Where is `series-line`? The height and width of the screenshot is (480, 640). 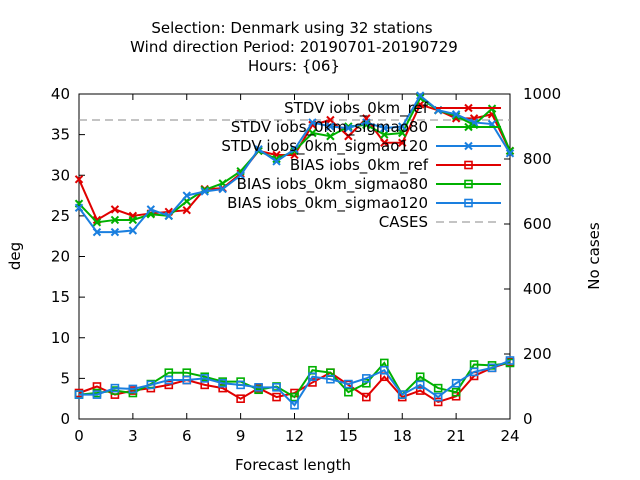
series-line is located at coordinates (295, 383).